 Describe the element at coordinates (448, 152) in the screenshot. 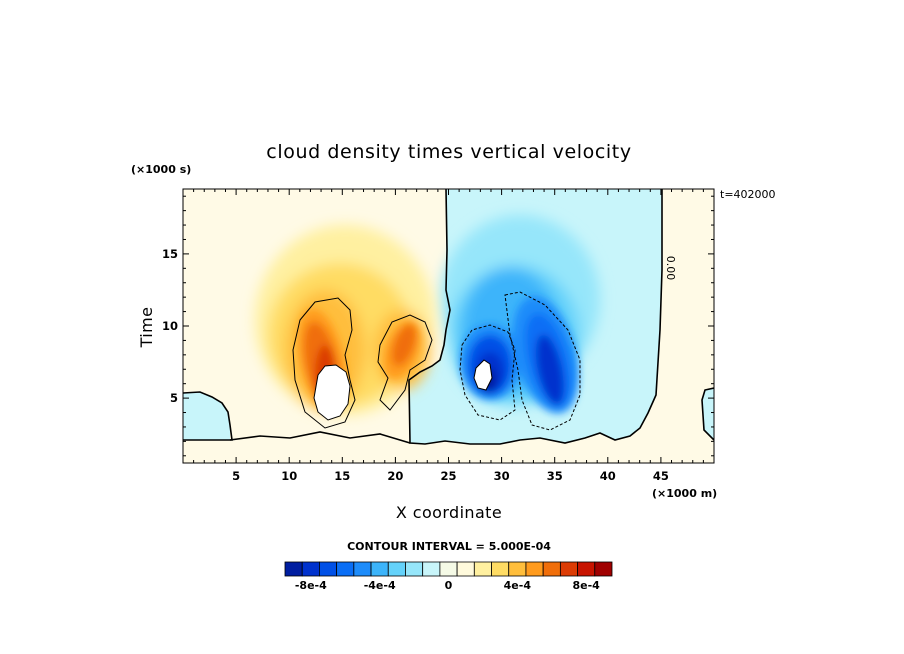

I see `chart-title: cloud density times vertical velocity` at that location.